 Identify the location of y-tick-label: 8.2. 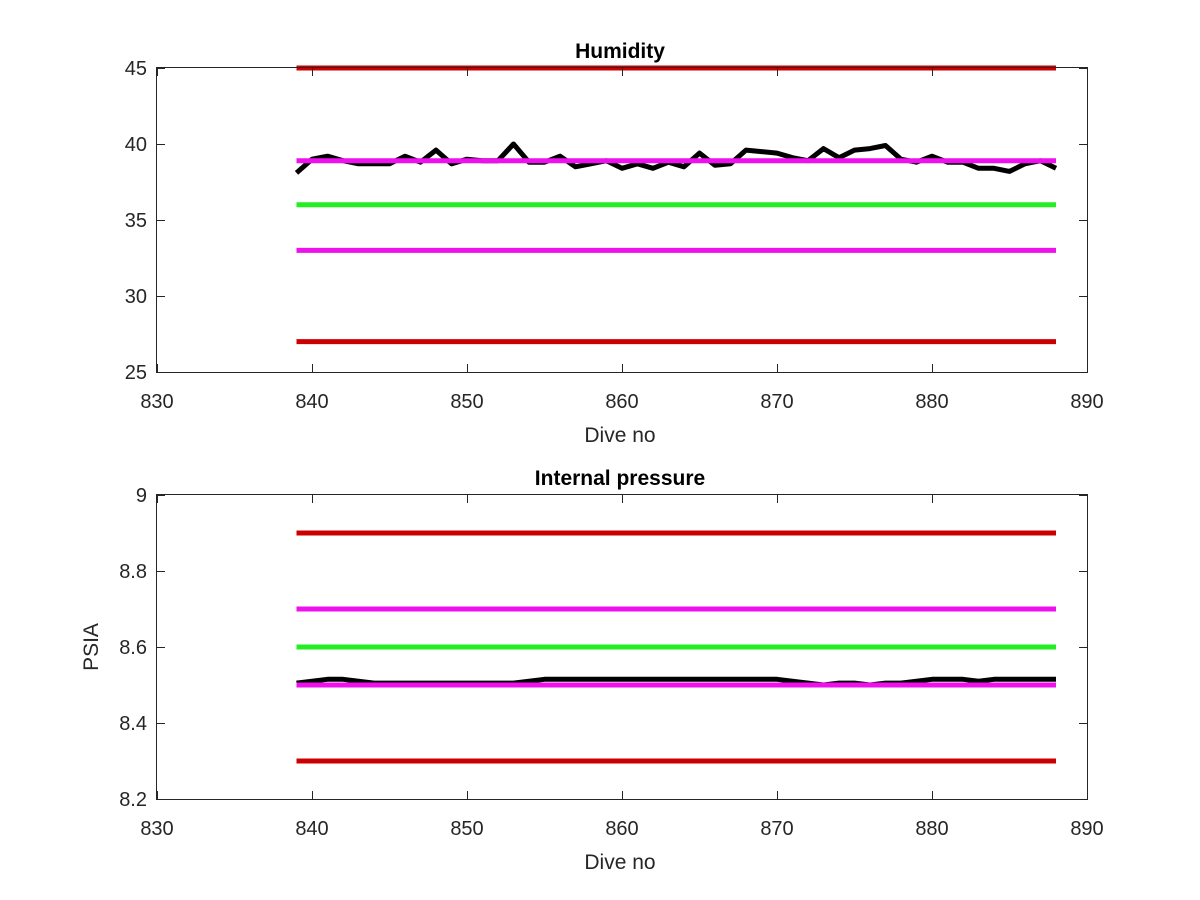
(133, 800).